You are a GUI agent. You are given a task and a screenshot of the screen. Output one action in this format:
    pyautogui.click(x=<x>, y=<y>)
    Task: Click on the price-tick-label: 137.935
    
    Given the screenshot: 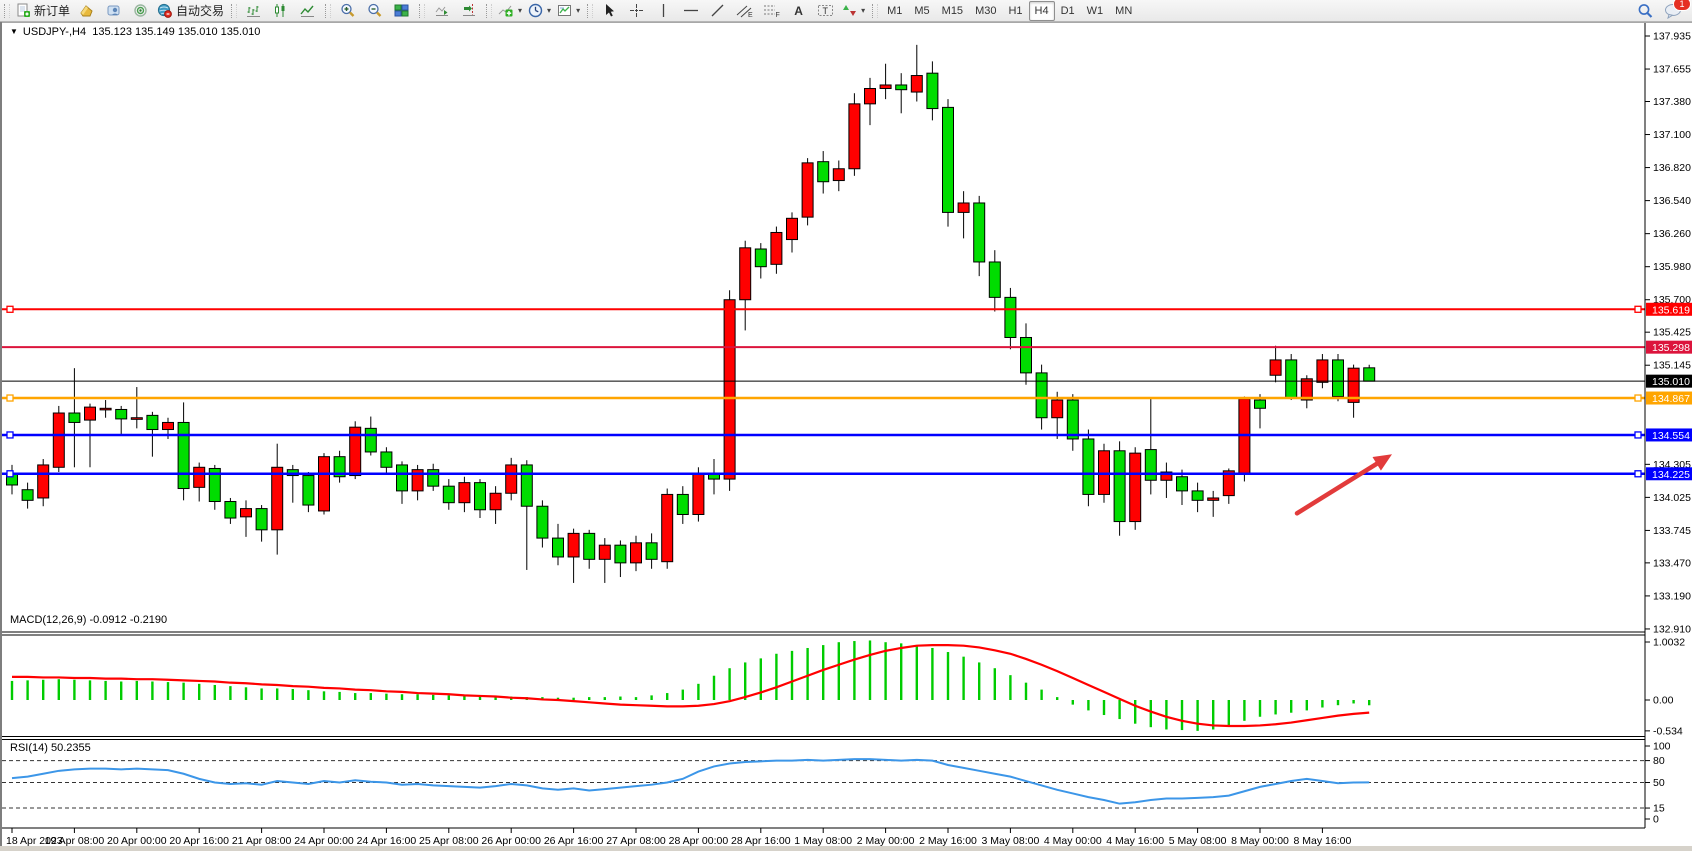 What is the action you would take?
    pyautogui.click(x=1672, y=37)
    